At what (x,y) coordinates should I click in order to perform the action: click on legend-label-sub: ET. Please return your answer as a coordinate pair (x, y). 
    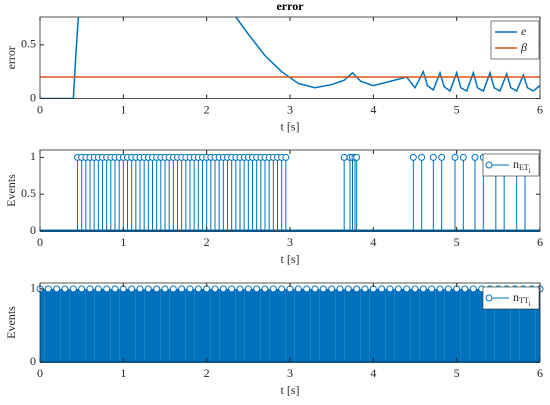
    Looking at the image, I should click on (524, 167).